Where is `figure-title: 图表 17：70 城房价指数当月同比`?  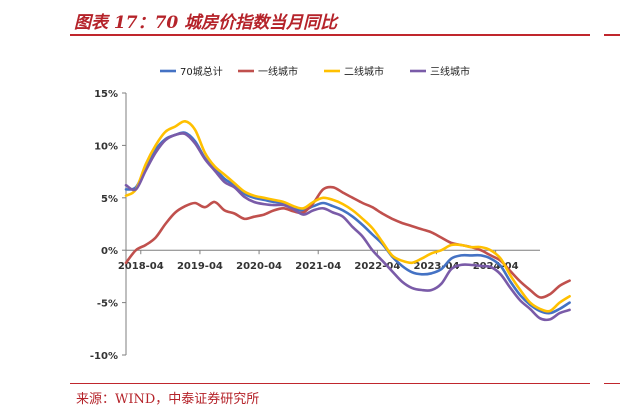
figure-title: 图表 17：70 城房价指数当月同比 is located at coordinates (206, 23).